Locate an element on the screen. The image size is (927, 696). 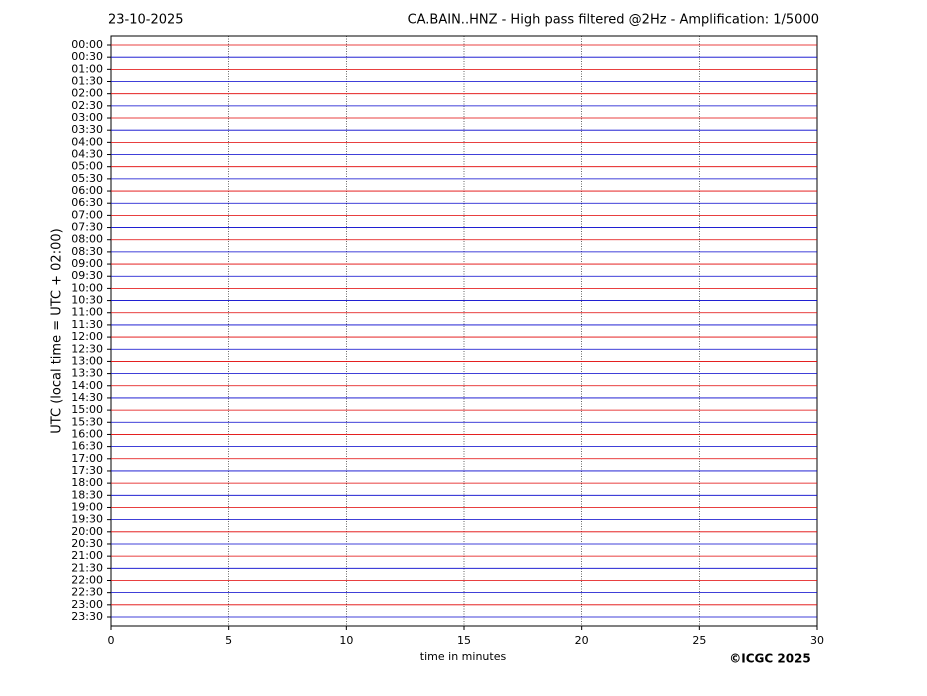
y-tick-label: 10:30 is located at coordinates (87, 300).